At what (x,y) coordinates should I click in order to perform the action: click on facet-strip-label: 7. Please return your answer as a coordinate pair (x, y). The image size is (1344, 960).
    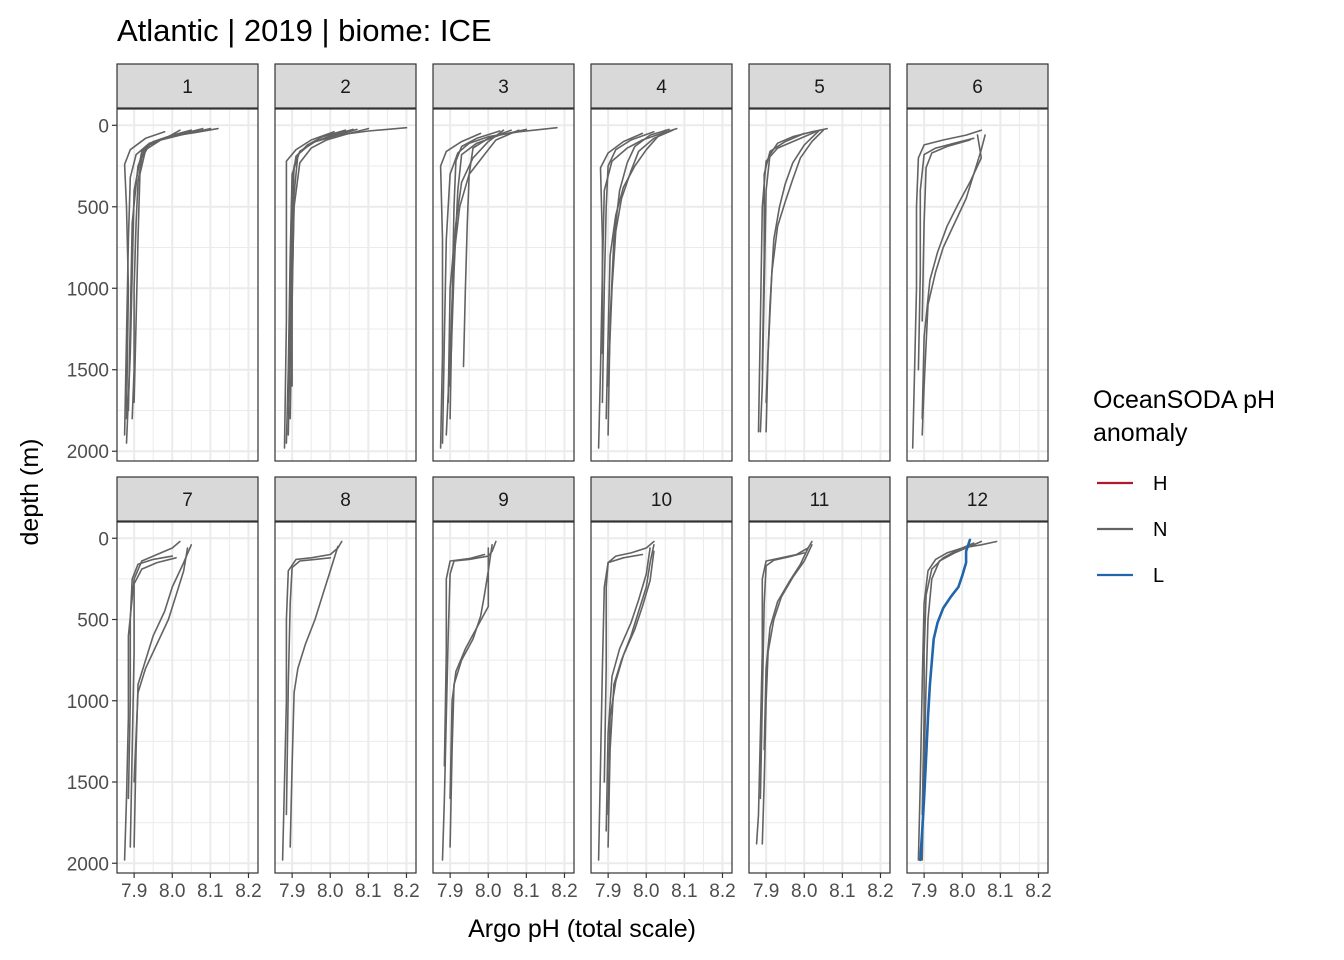
    Looking at the image, I should click on (187, 500).